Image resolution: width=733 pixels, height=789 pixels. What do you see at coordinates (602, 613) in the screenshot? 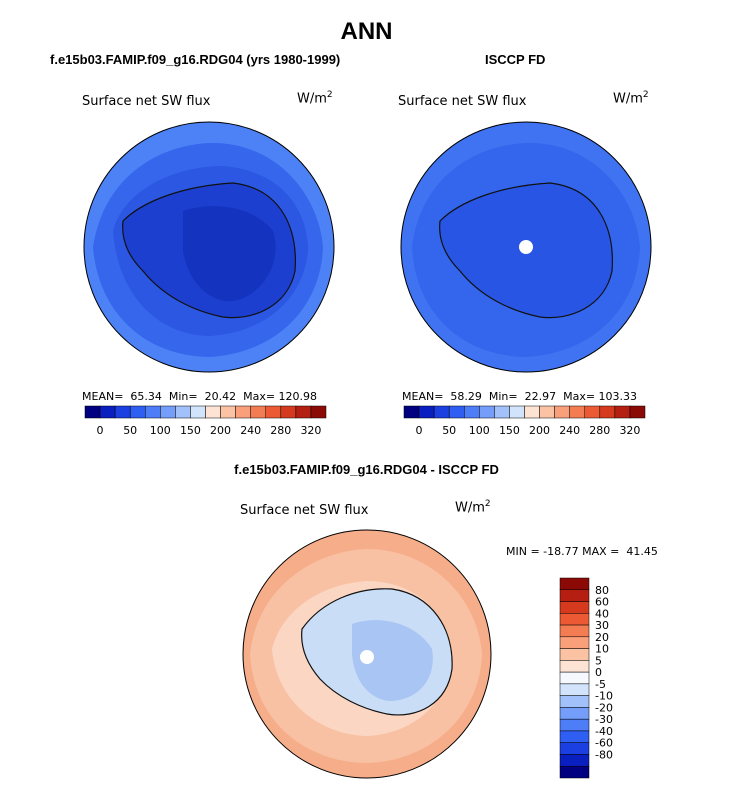
I see `colorbar-tick-label: 40` at bounding box center [602, 613].